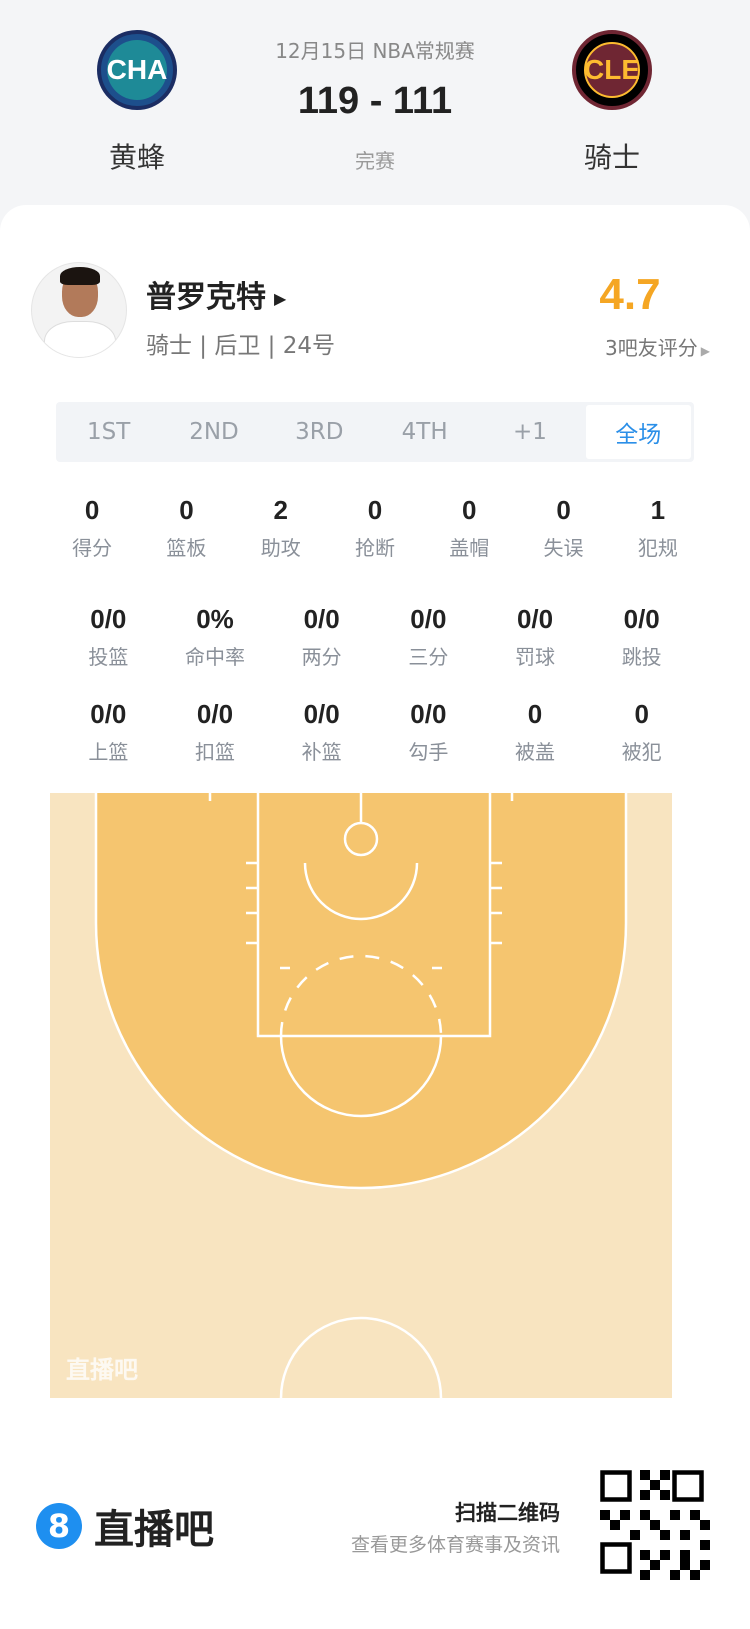 The width and height of the screenshot is (750, 1629). I want to click on scan-qr-title: 扫描二维码, so click(507, 1513).